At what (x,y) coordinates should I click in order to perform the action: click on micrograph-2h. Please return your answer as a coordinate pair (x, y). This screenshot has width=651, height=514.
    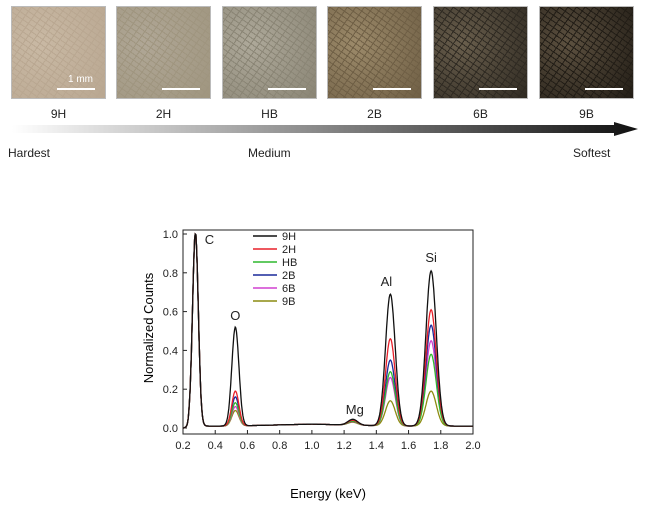
    Looking at the image, I should click on (163, 52).